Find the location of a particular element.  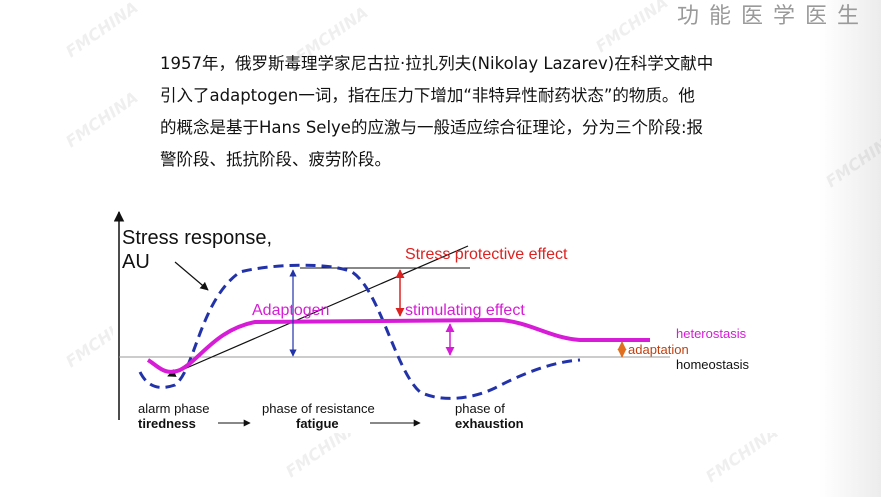

state-label: adaptation is located at coordinates (658, 349).